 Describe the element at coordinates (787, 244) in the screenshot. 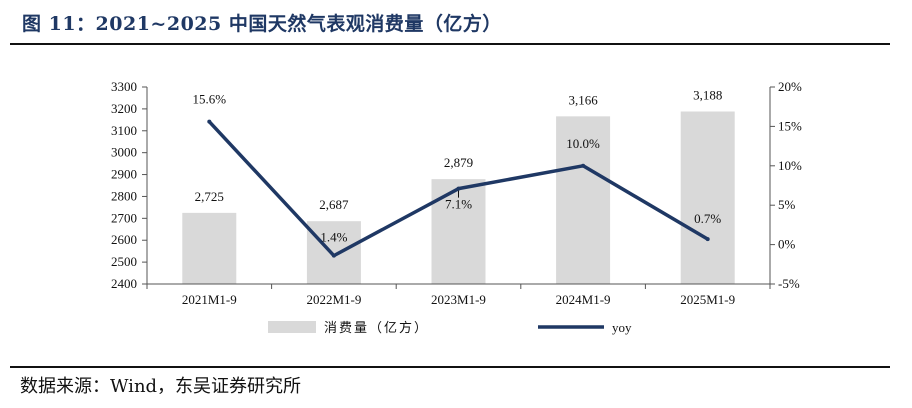

I see `y-right-tick-label: 0%` at that location.